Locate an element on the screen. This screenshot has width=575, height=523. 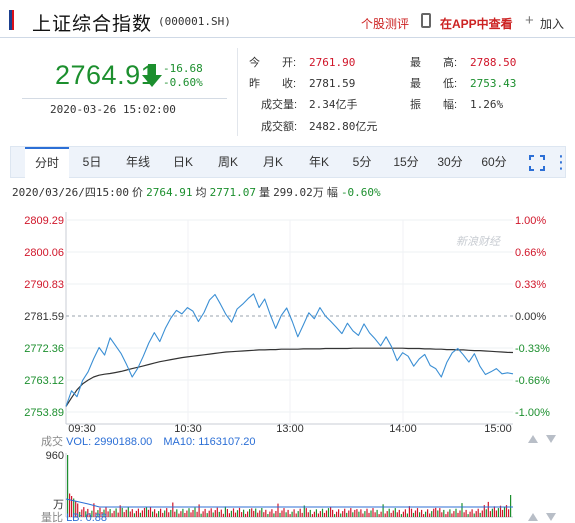
info-vol-label: 量 is located at coordinates (264, 193).